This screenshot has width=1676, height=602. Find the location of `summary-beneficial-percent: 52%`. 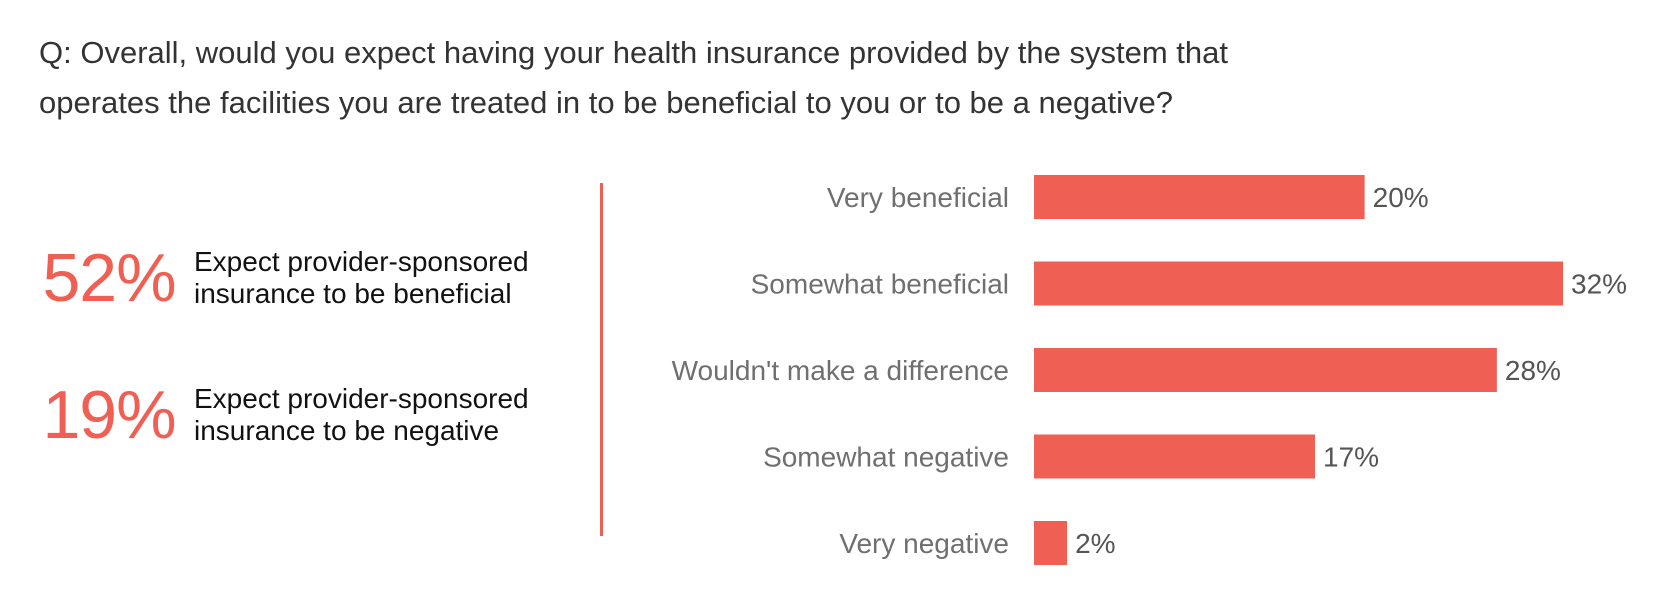

summary-beneficial-percent: 52% is located at coordinates (109, 278).